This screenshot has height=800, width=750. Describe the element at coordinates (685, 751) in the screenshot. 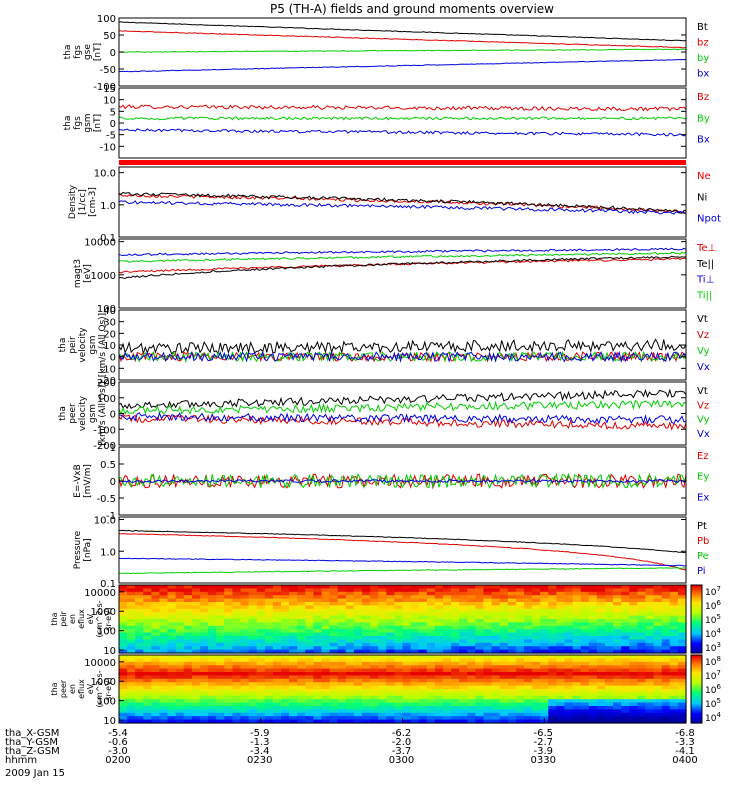

I see `xaxis-tick-z-4: -4.1` at that location.